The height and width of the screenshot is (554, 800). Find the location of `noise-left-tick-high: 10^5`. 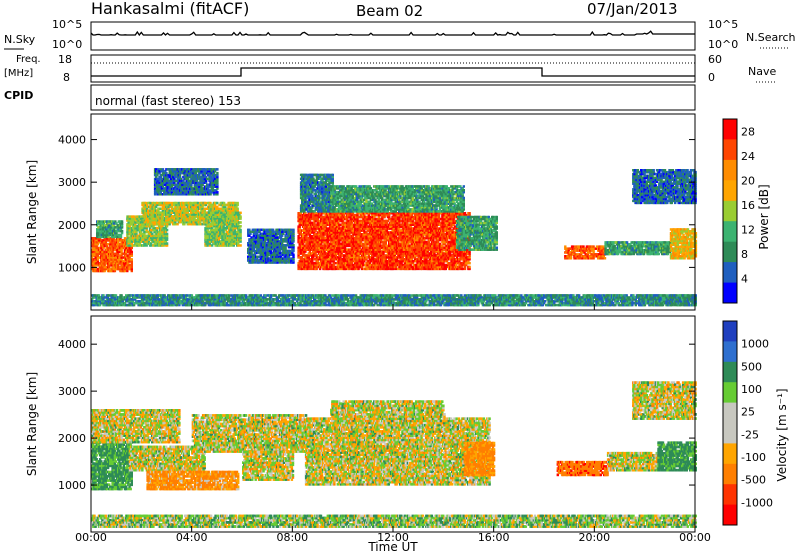

noise-left-tick-high: 10^5 is located at coordinates (67, 24).